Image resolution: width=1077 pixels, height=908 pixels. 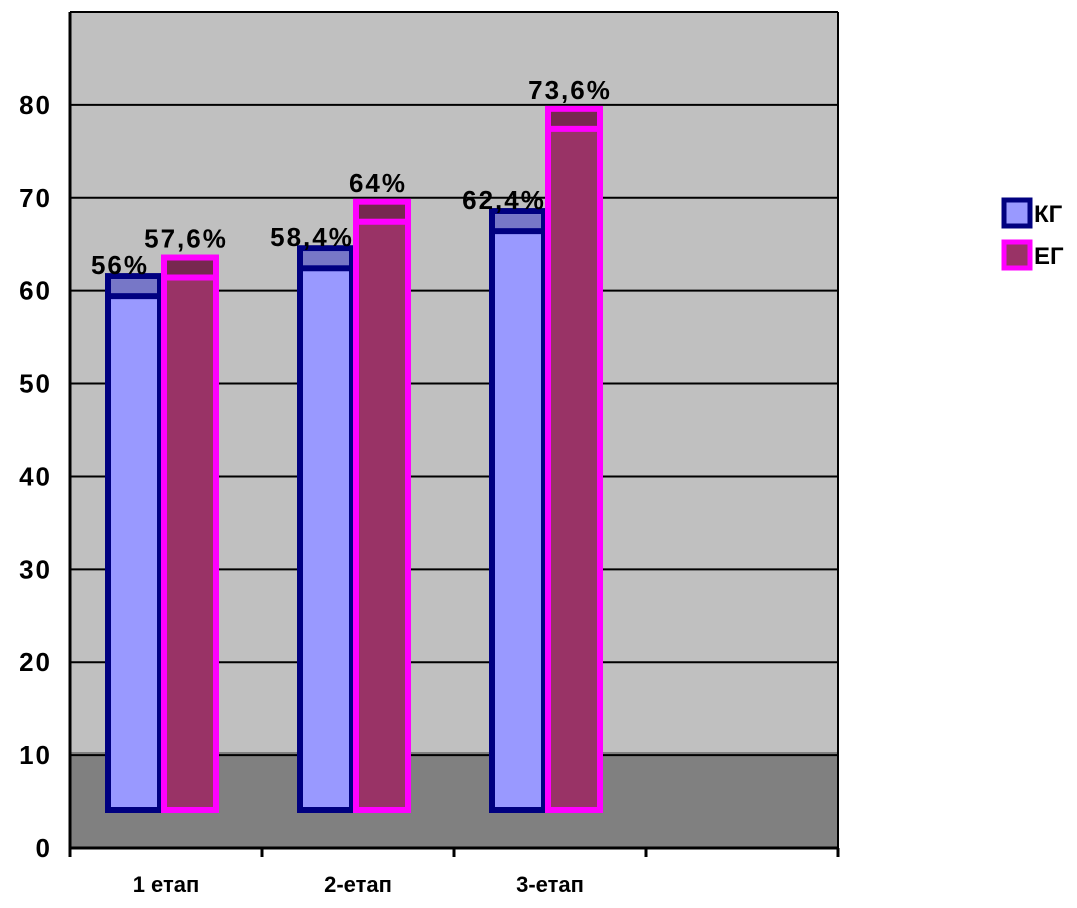 What do you see at coordinates (35, 198) in the screenshot?
I see `y-tick-label-70: 70` at bounding box center [35, 198].